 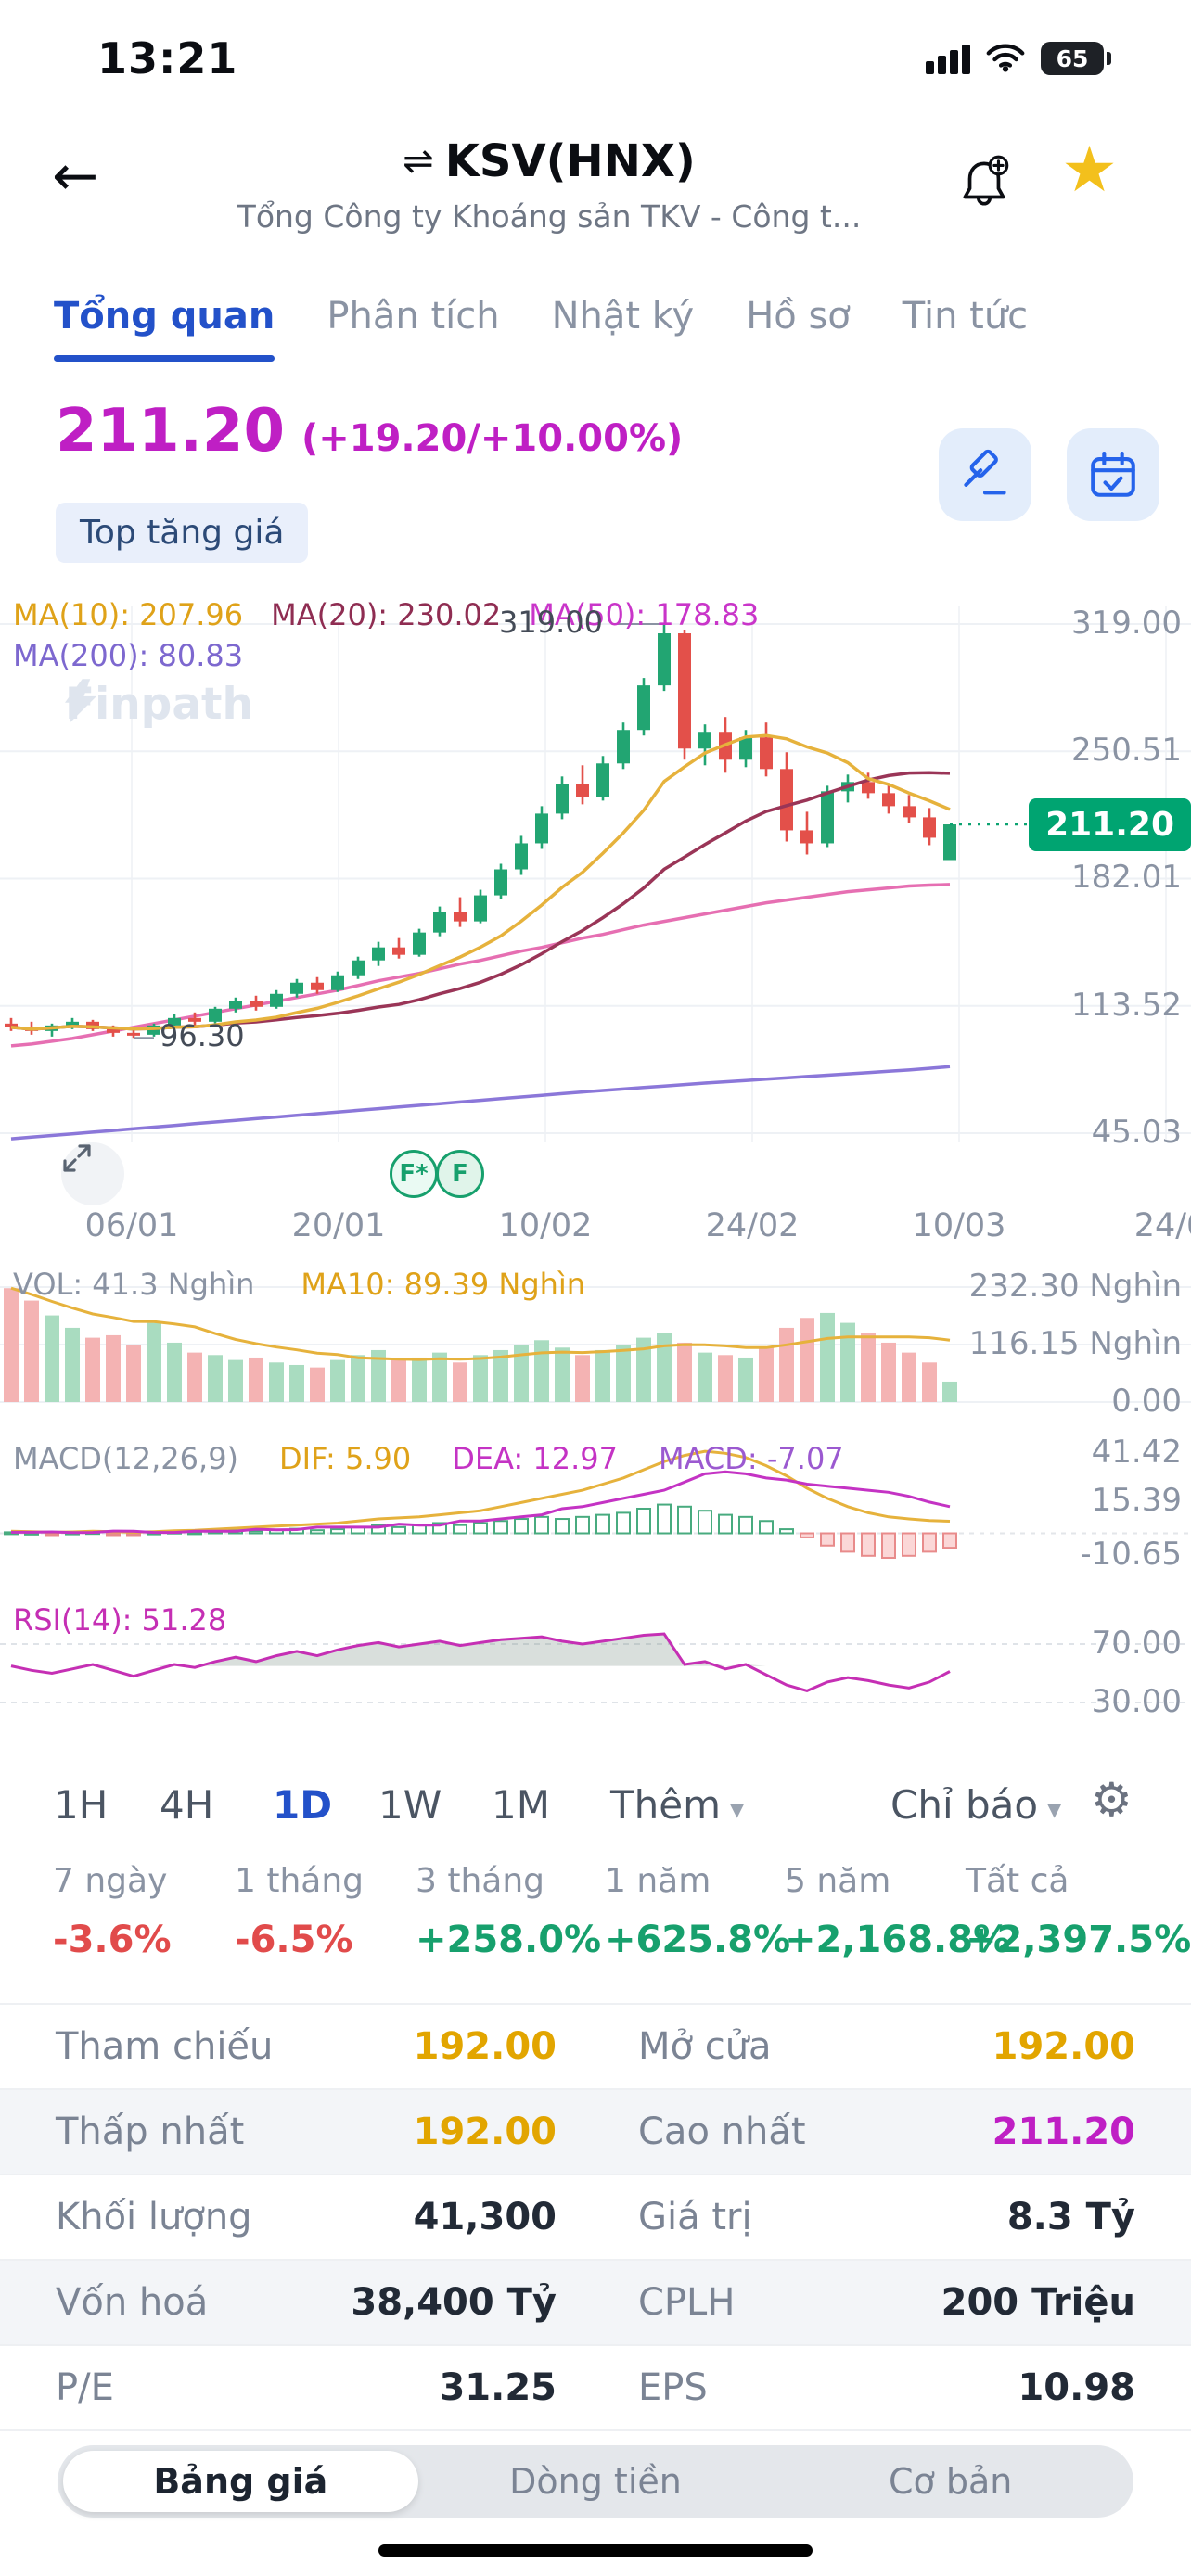 What do you see at coordinates (164, 328) in the screenshot?
I see `tab-tong-quan: Tổng quan` at bounding box center [164, 328].